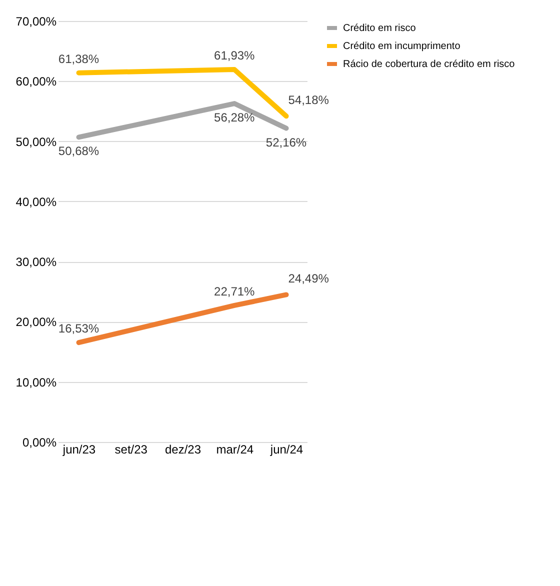 The image size is (560, 586). What do you see at coordinates (36, 382) in the screenshot?
I see `y-tick-label: 10,00%` at bounding box center [36, 382].